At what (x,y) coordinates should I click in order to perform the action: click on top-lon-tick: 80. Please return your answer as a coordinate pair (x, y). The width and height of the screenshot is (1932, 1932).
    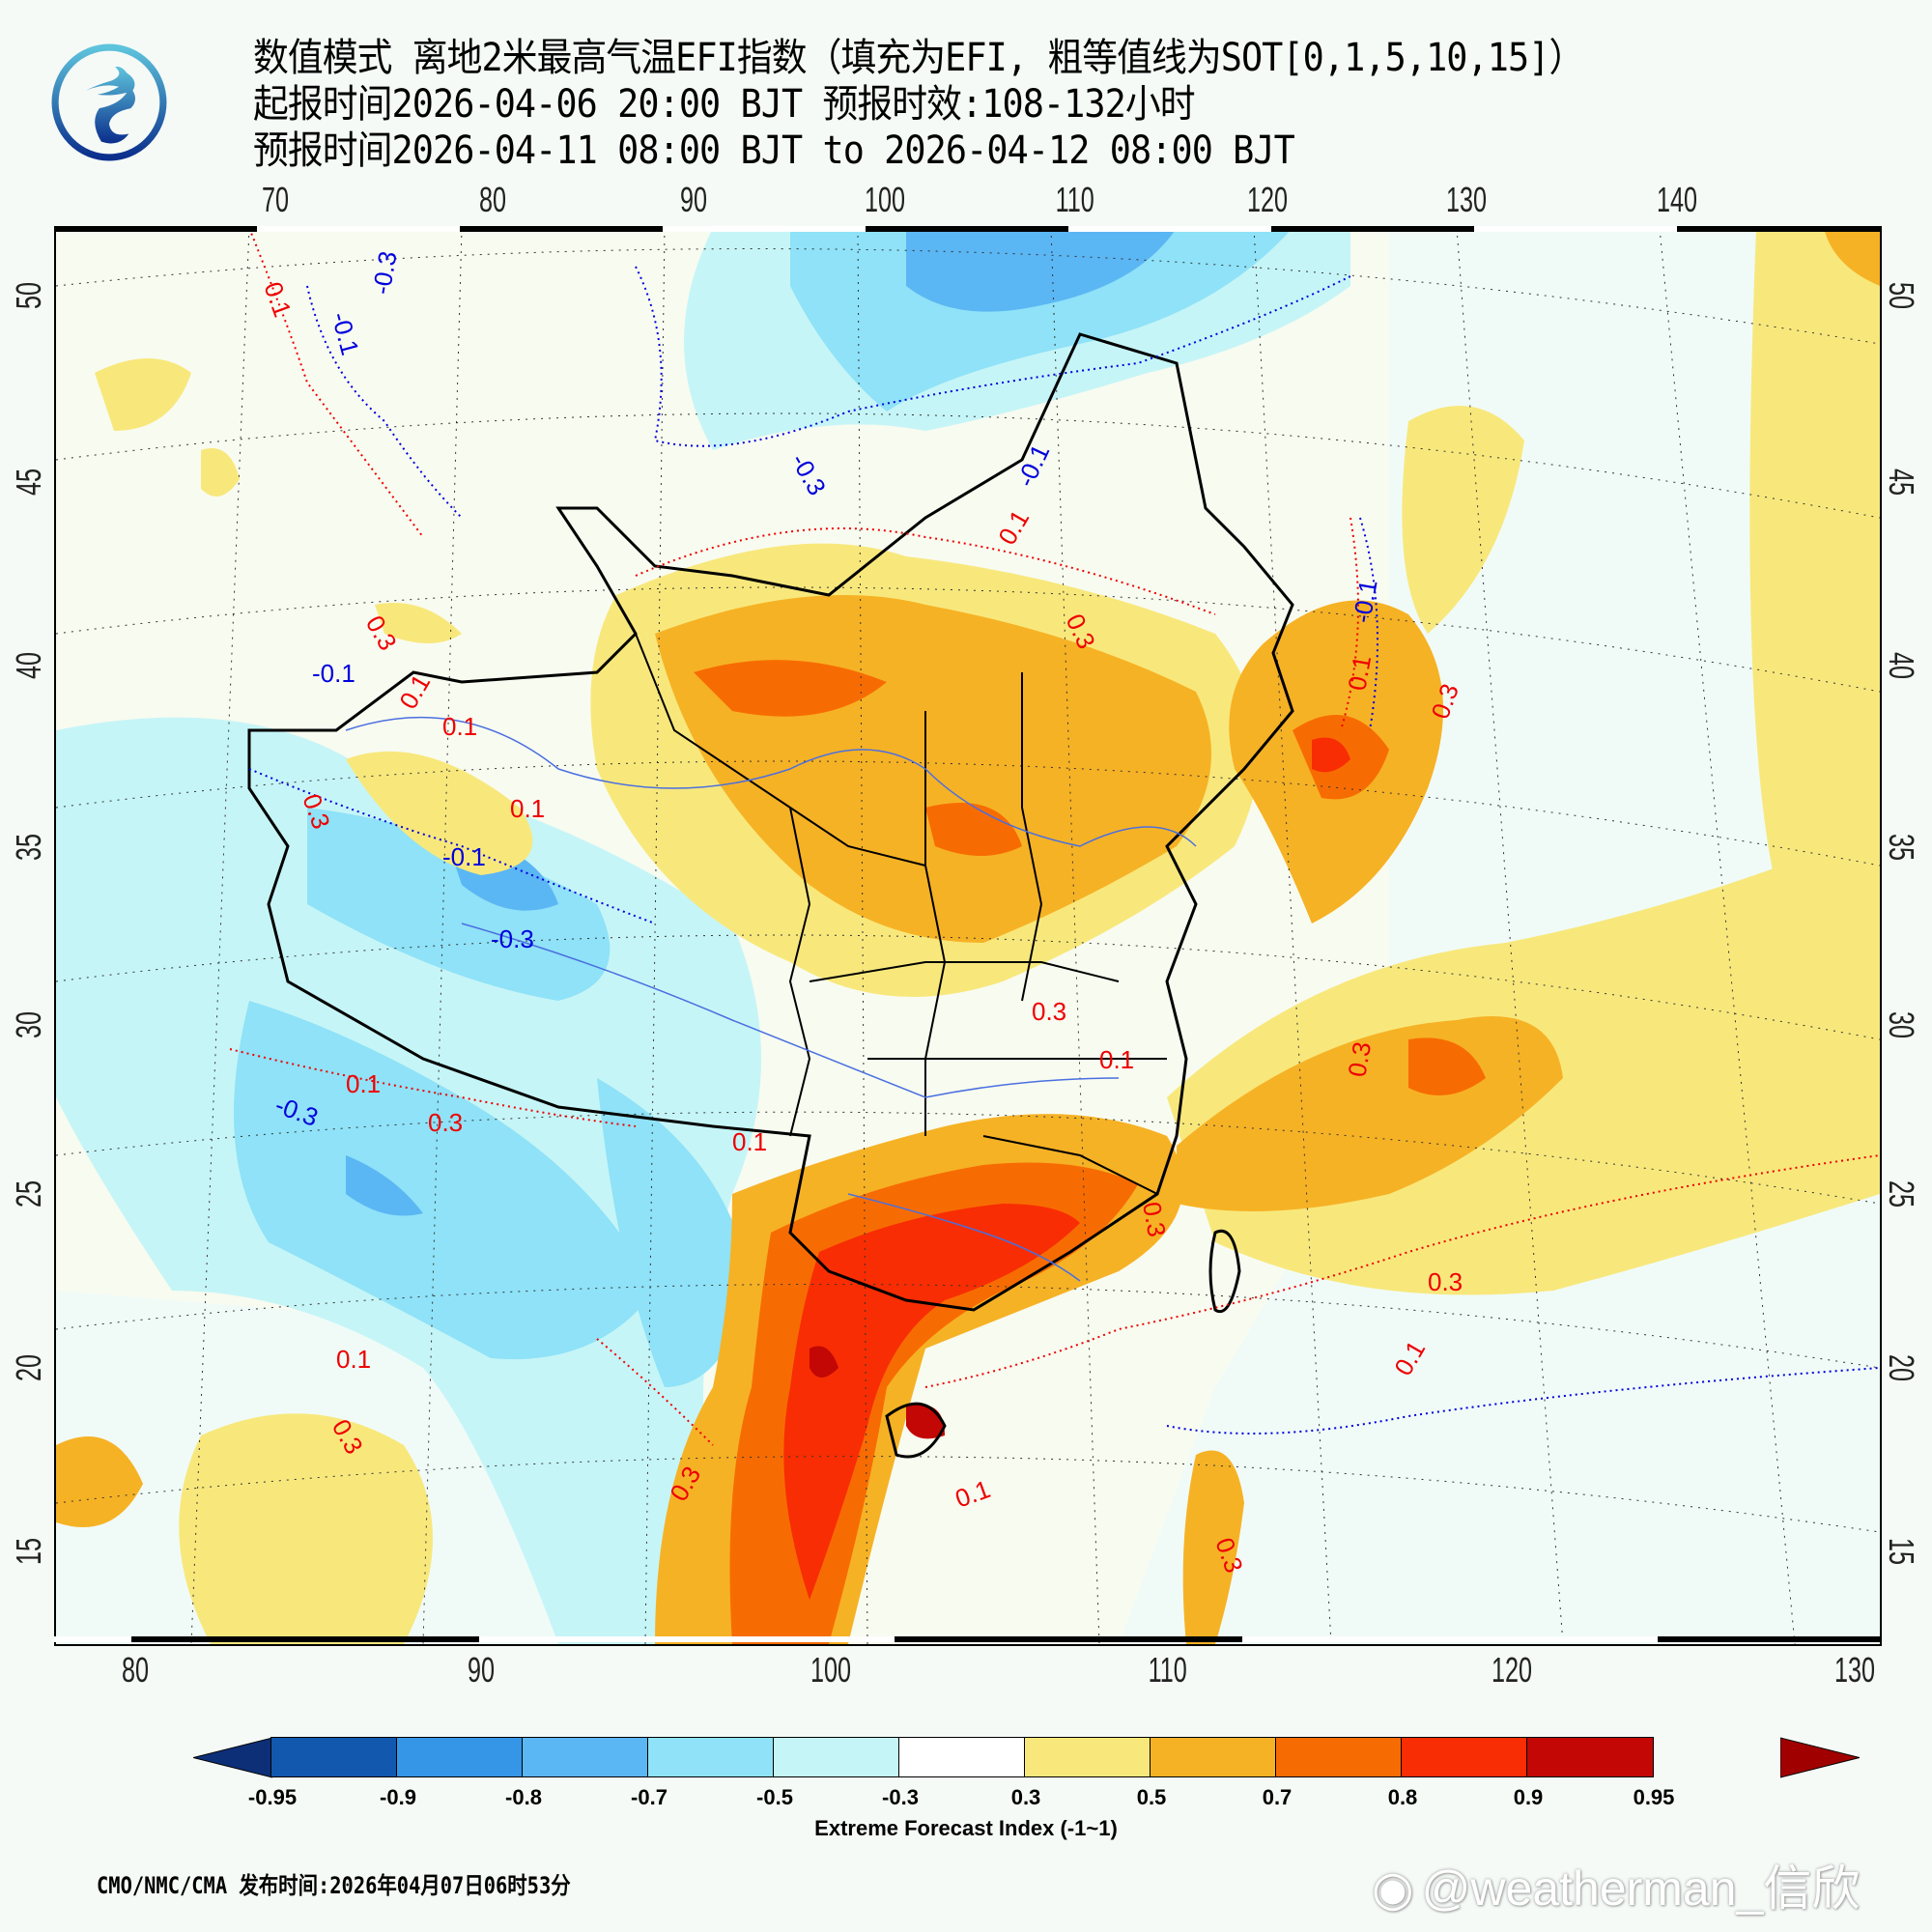
    Looking at the image, I should click on (493, 199).